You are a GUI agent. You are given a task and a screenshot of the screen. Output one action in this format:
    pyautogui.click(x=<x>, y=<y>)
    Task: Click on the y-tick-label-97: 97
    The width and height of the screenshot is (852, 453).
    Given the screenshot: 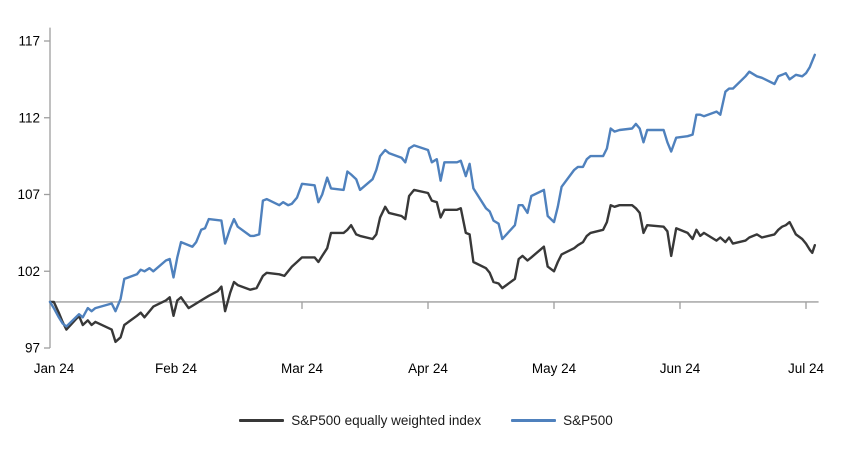 What is the action you would take?
    pyautogui.click(x=32, y=348)
    